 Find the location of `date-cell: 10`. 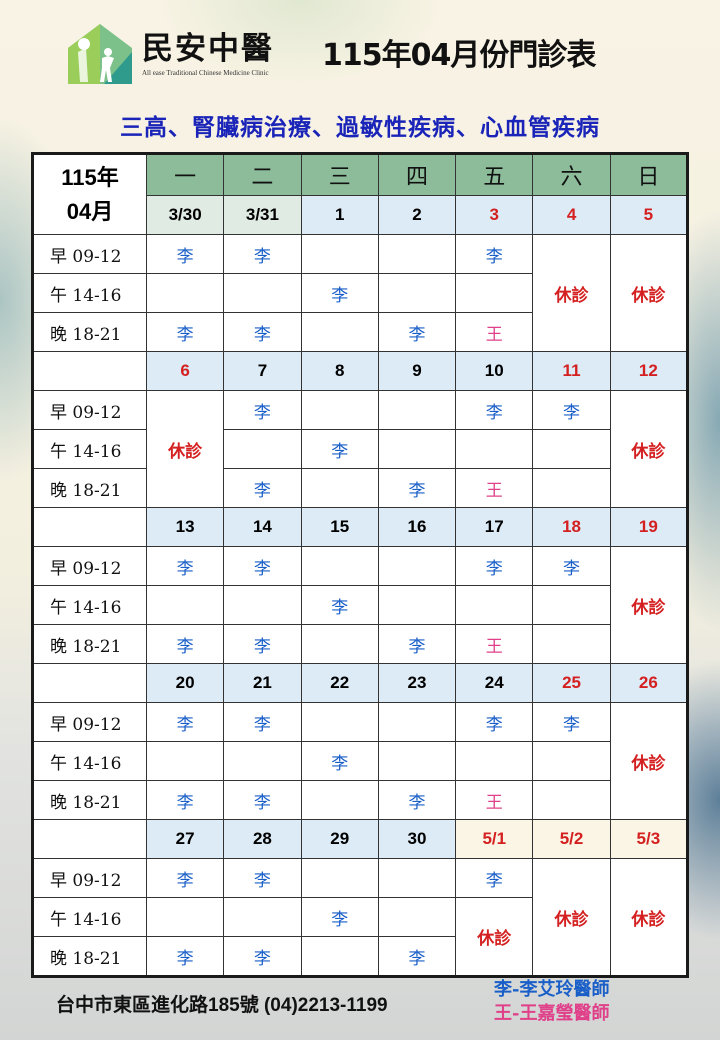

date-cell: 10 is located at coordinates (494, 371).